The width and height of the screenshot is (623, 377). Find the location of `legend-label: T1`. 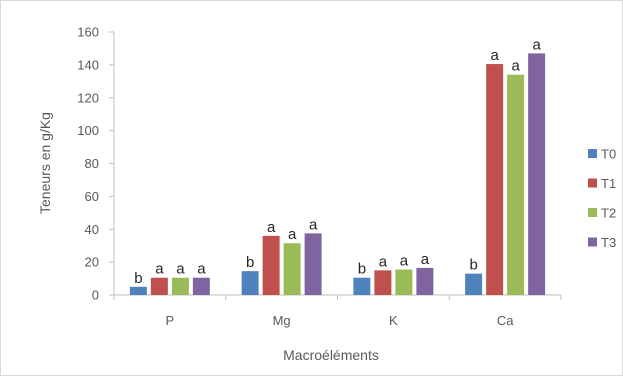

legend-label: T1 is located at coordinates (608, 183).